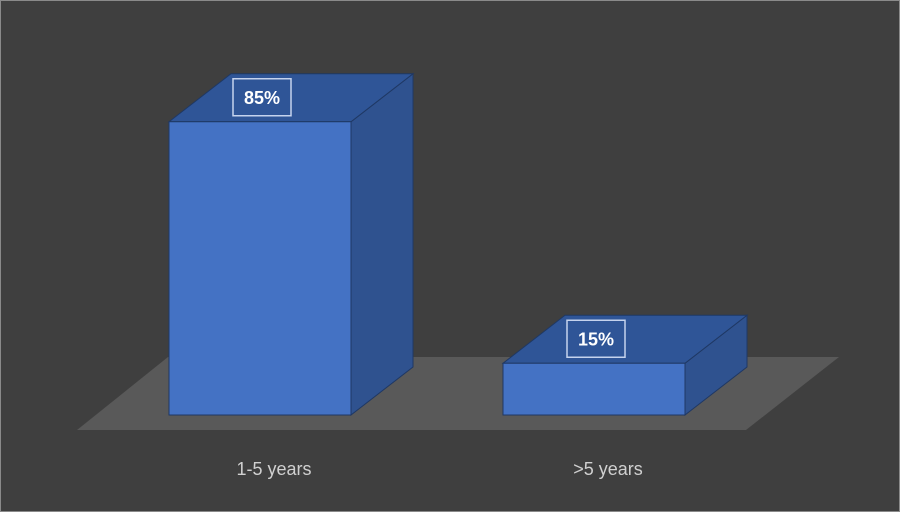  I want to click on data-label: 85%, so click(262, 98).